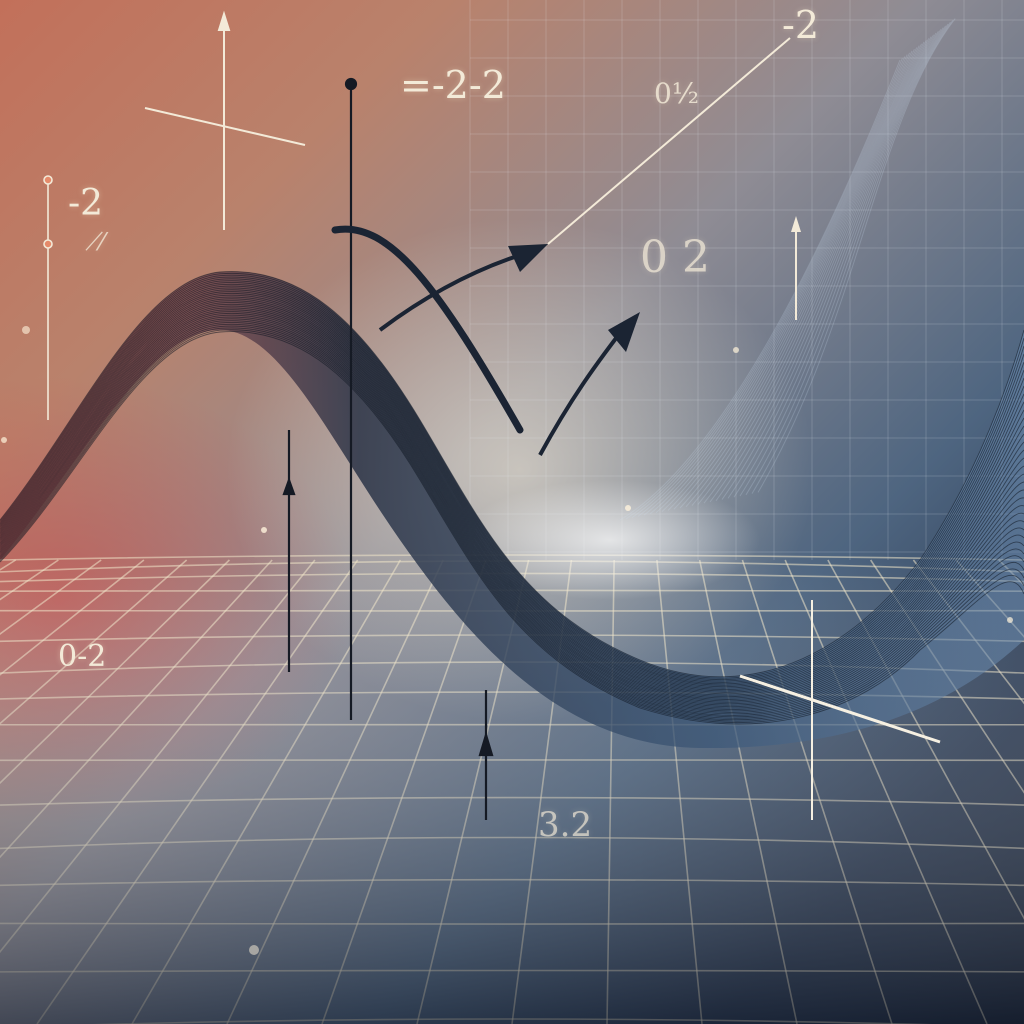 Image resolution: width=1024 pixels, height=1024 pixels. What do you see at coordinates (82, 656) in the screenshot?
I see `math-label-lower-left: 0-2` at bounding box center [82, 656].